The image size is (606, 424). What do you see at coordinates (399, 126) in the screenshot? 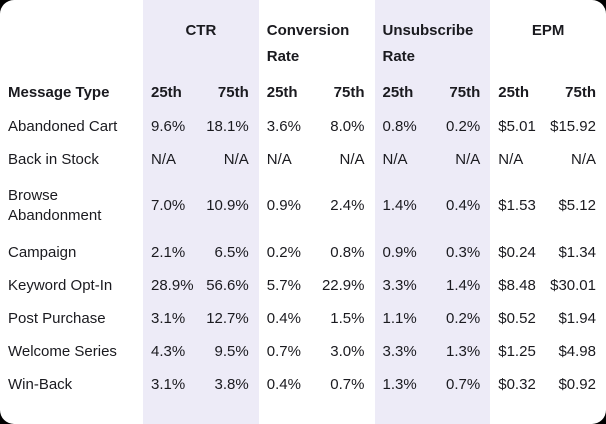
I see `cell-unsubscribe-25: 0.8%` at bounding box center [399, 126].